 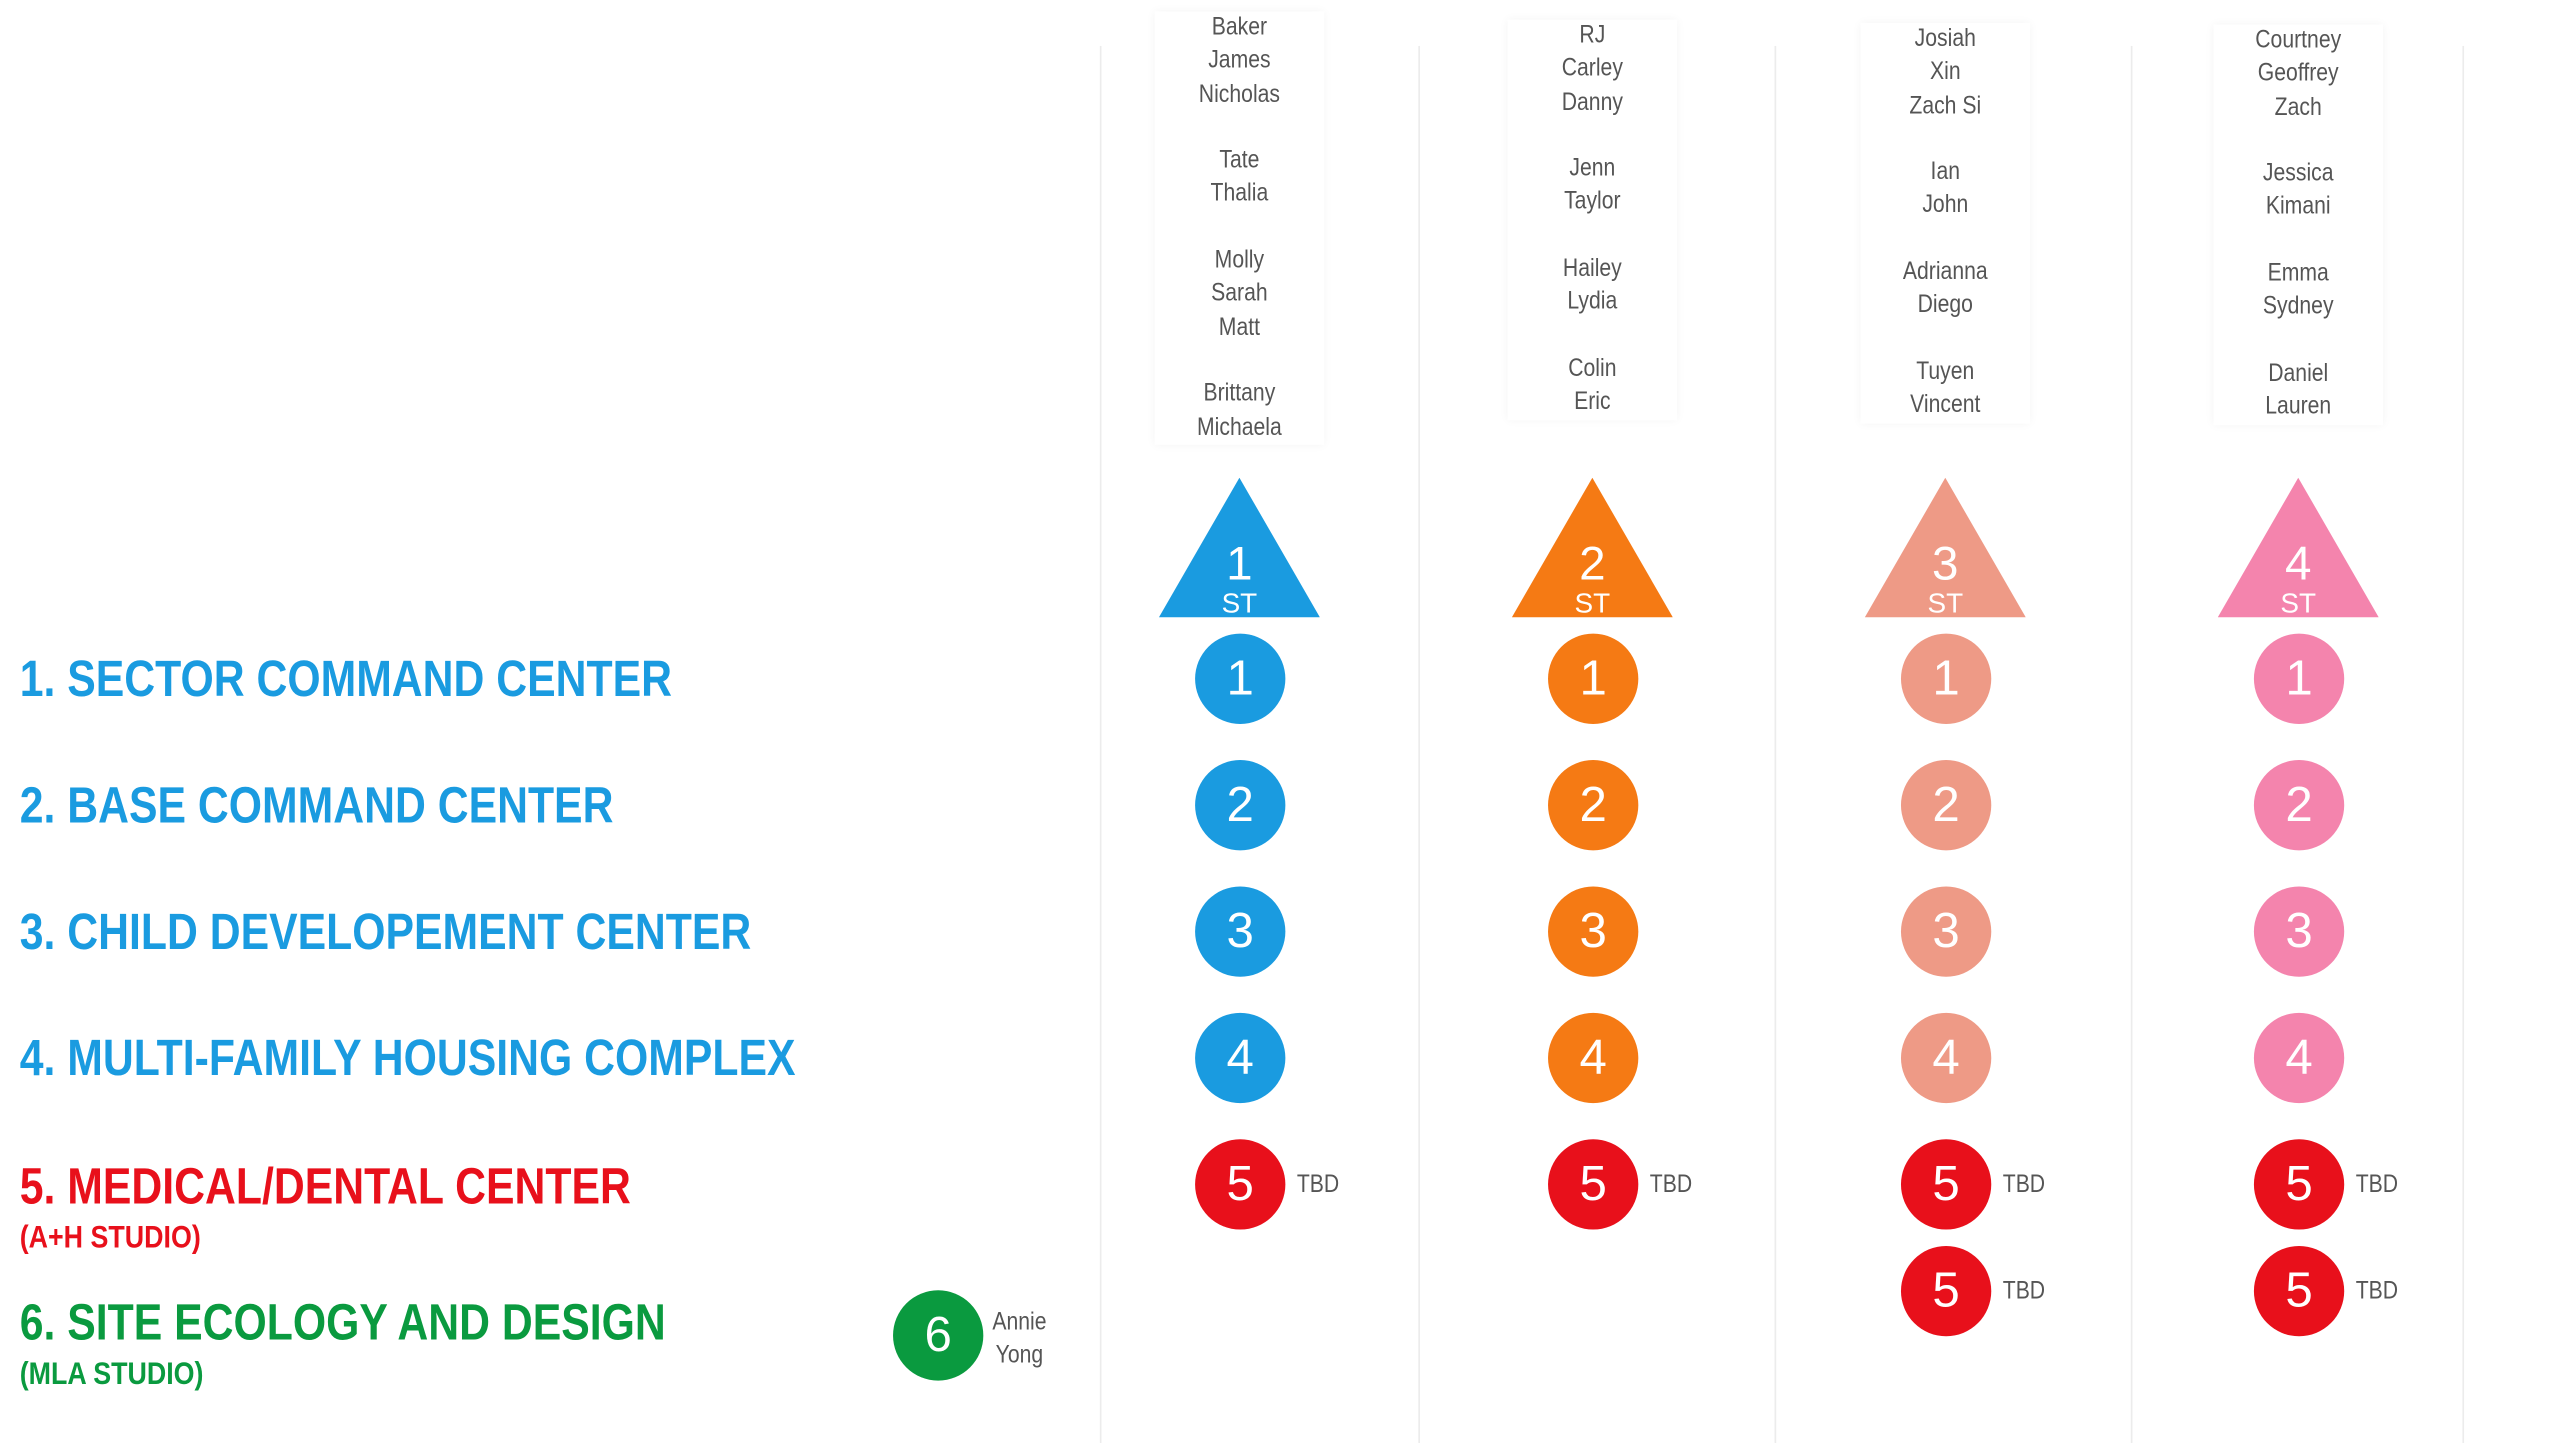 I want to click on studio-triangle: 3ST, so click(x=1945, y=547).